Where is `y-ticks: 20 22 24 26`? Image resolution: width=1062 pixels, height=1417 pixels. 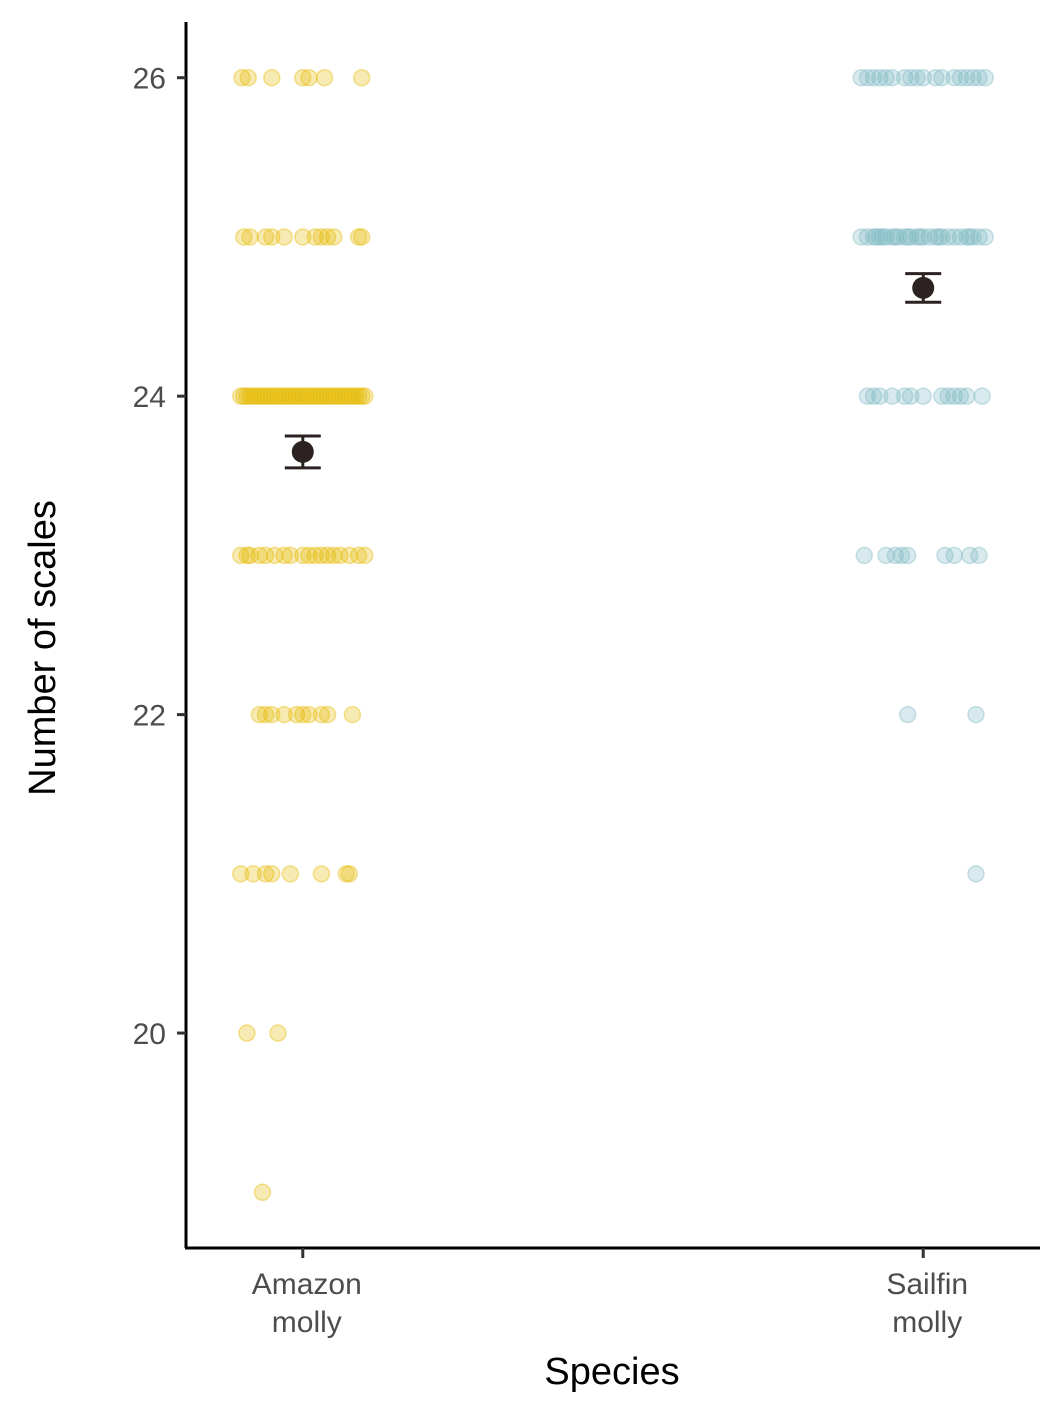 y-ticks: 20 22 24 26 is located at coordinates (159, 557).